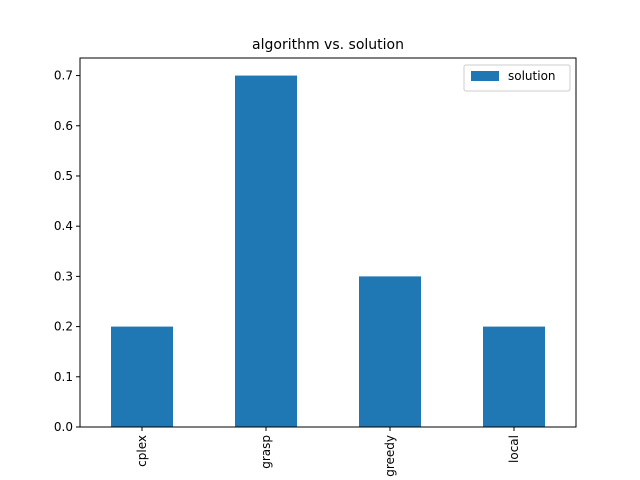  Describe the element at coordinates (63, 427) in the screenshot. I see `y-tick-label-0: 0.0` at that location.